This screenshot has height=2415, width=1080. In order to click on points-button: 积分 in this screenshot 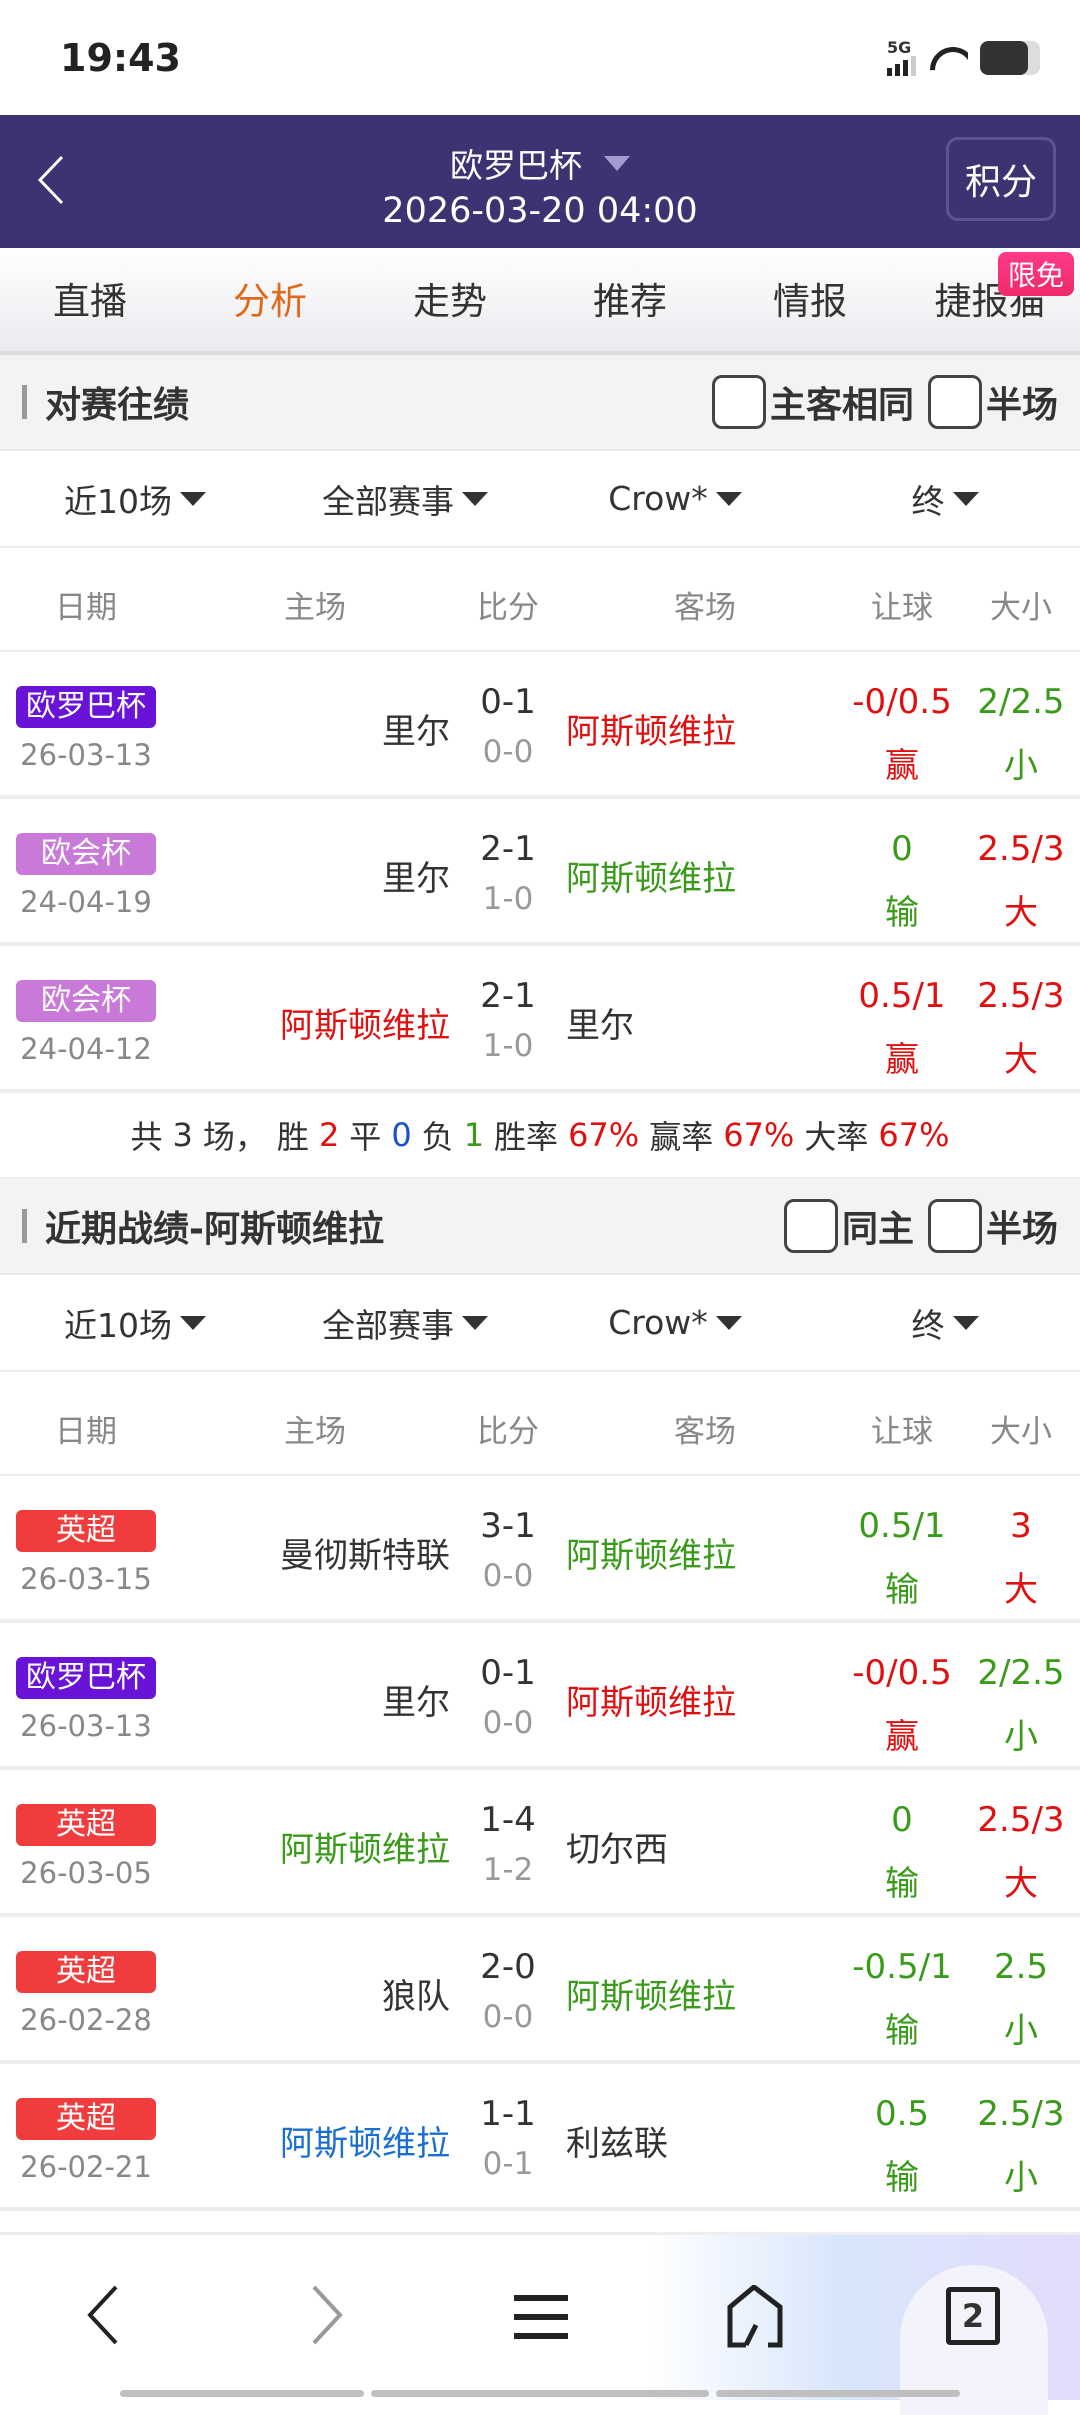, I will do `click(1001, 179)`.